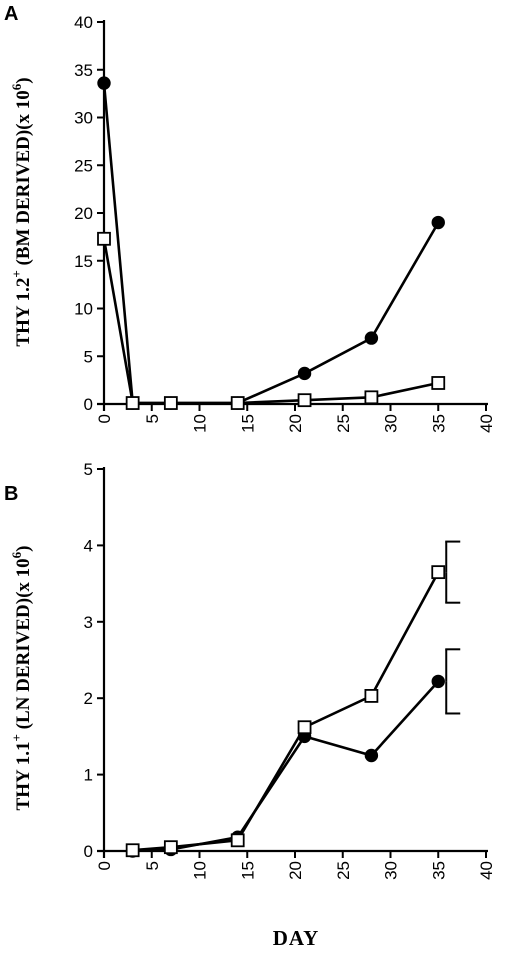  What do you see at coordinates (21, 678) in the screenshot?
I see `y-axis-title-b: THY 1.1+ (LN DERIVED)(x 106)` at bounding box center [21, 678].